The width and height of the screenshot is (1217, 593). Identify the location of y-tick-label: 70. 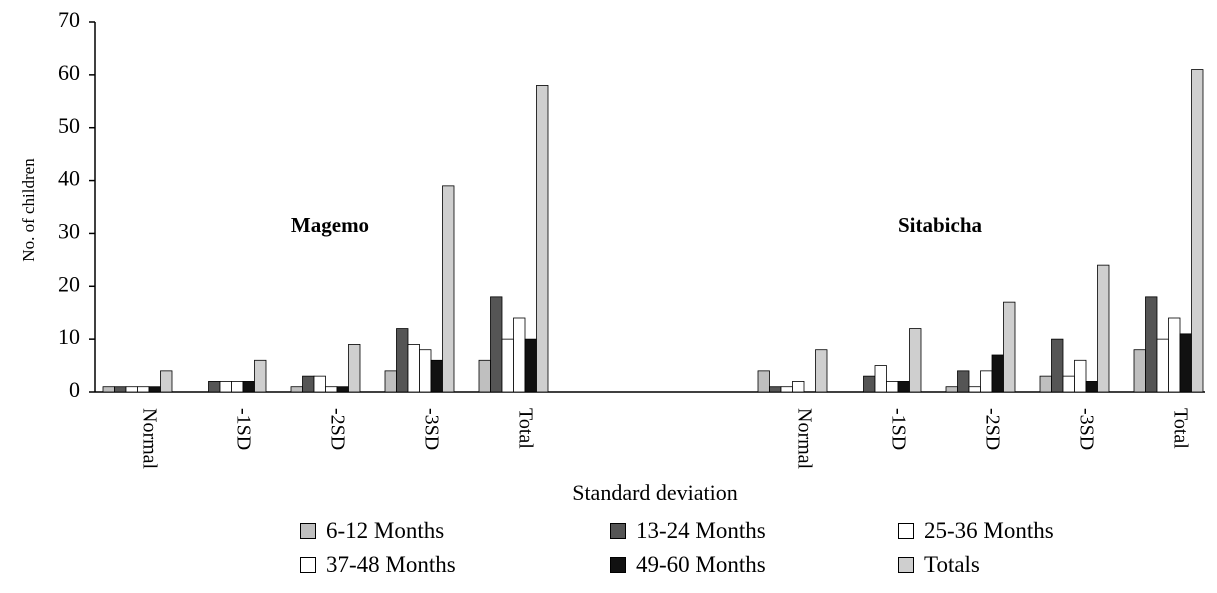
(69, 19).